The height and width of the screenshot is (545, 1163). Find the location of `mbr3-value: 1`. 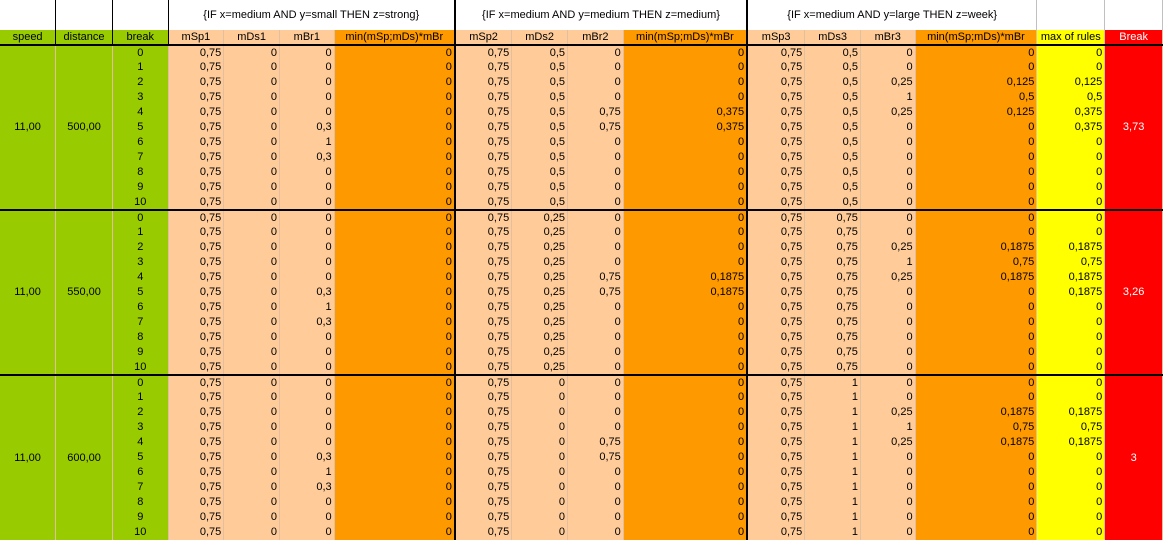

mbr3-value: 1 is located at coordinates (888, 262).